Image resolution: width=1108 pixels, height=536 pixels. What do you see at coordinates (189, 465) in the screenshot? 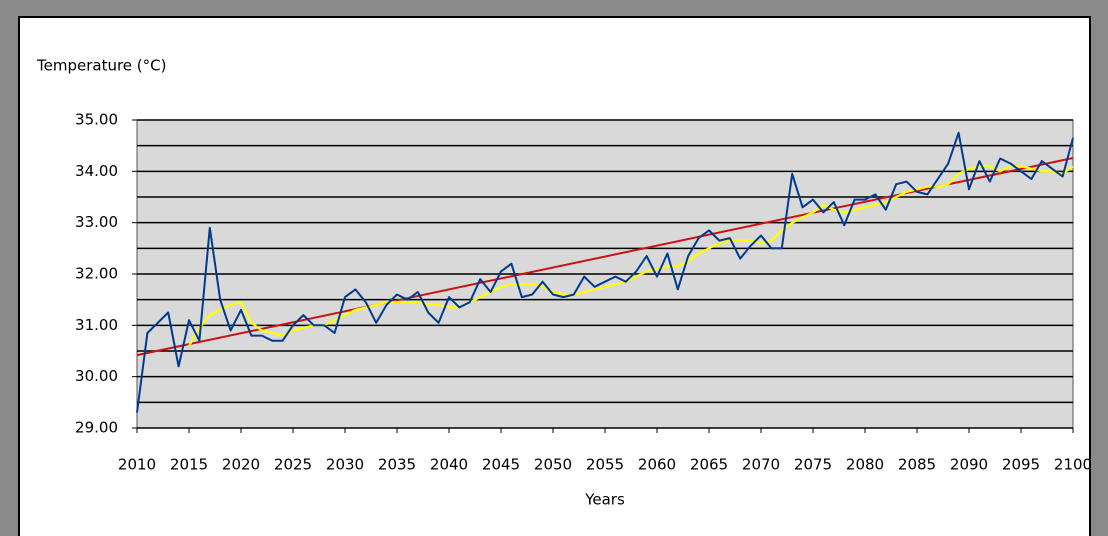
I see `x-tick-label: 2015` at bounding box center [189, 465].